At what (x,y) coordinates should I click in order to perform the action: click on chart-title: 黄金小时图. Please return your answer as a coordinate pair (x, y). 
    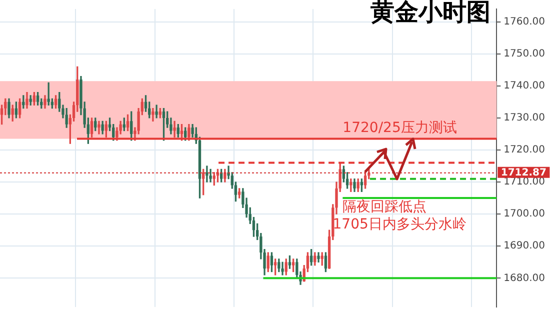
    Looking at the image, I should click on (430, 13).